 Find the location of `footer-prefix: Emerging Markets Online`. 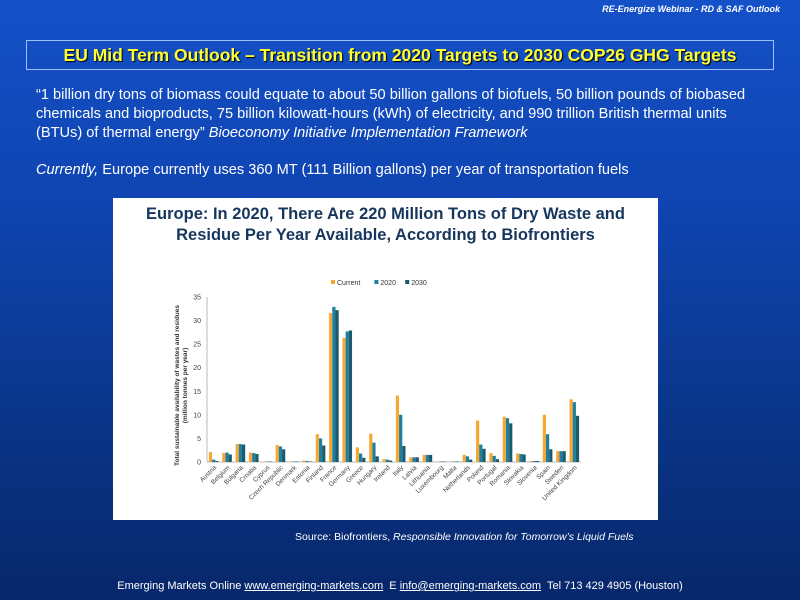

footer-prefix: Emerging Markets Online is located at coordinates (181, 586).